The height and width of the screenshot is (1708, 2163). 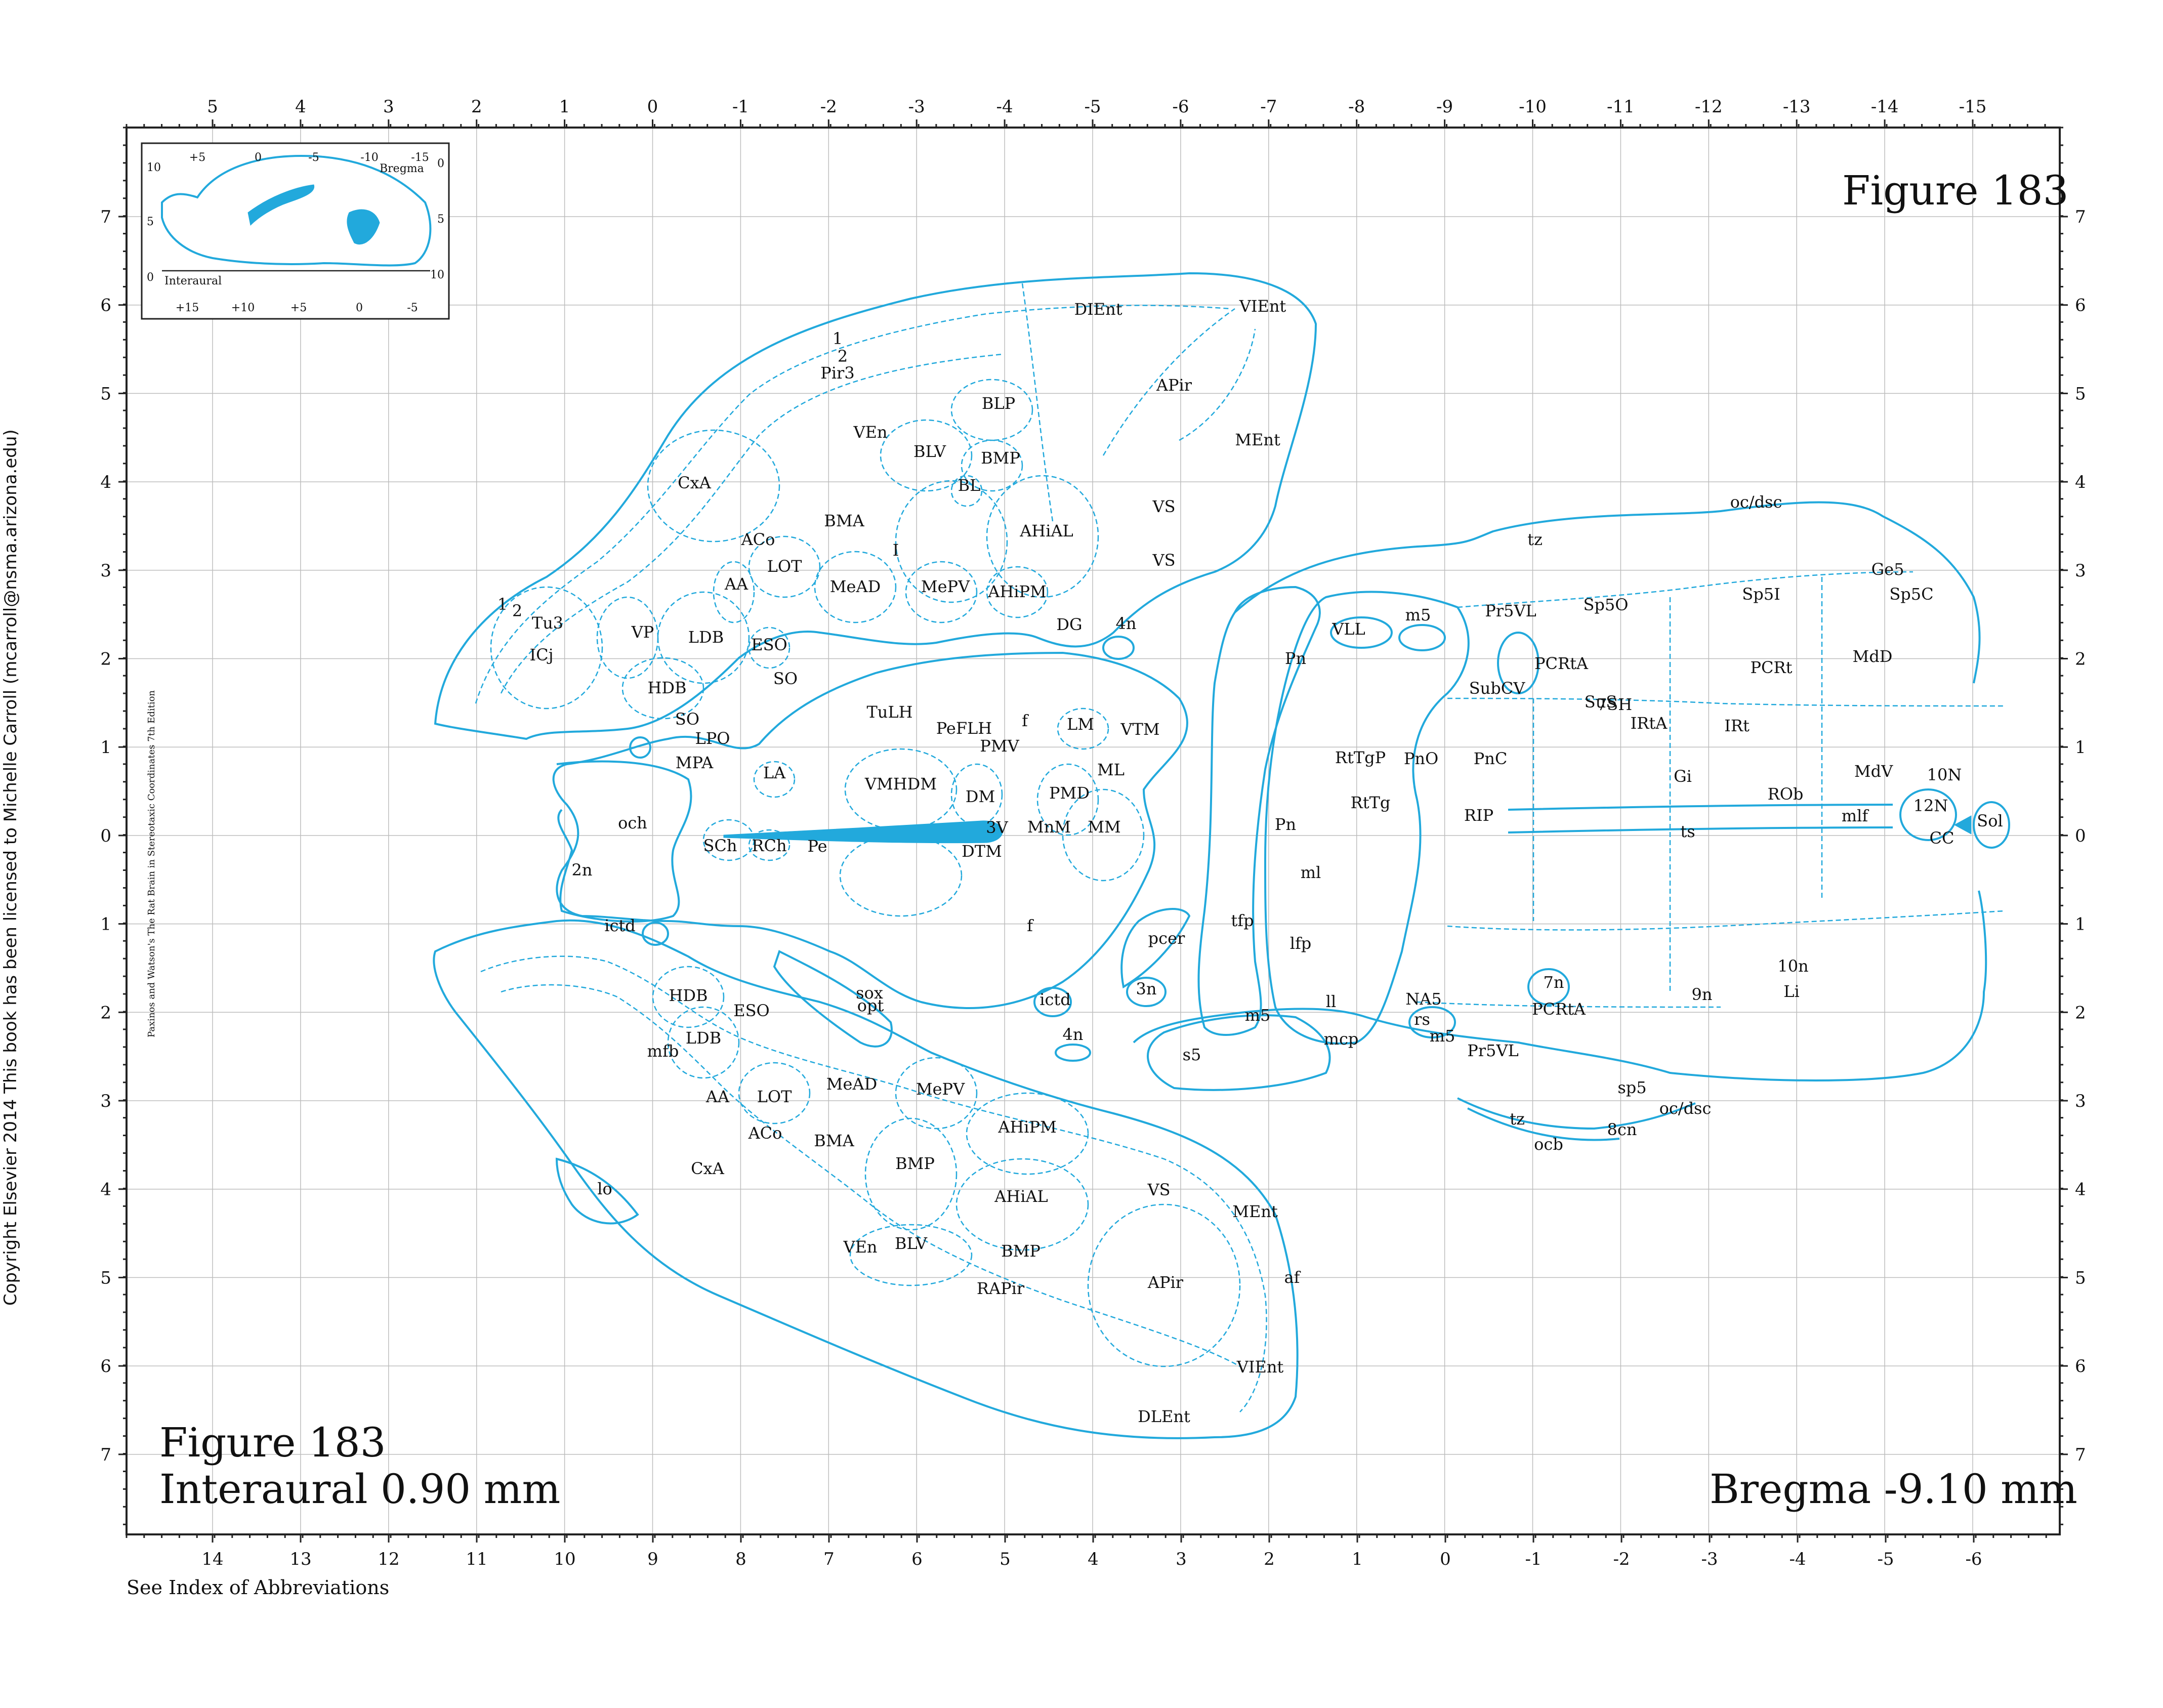 I want to click on structure-label-lower: VEn, so click(x=860, y=1247).